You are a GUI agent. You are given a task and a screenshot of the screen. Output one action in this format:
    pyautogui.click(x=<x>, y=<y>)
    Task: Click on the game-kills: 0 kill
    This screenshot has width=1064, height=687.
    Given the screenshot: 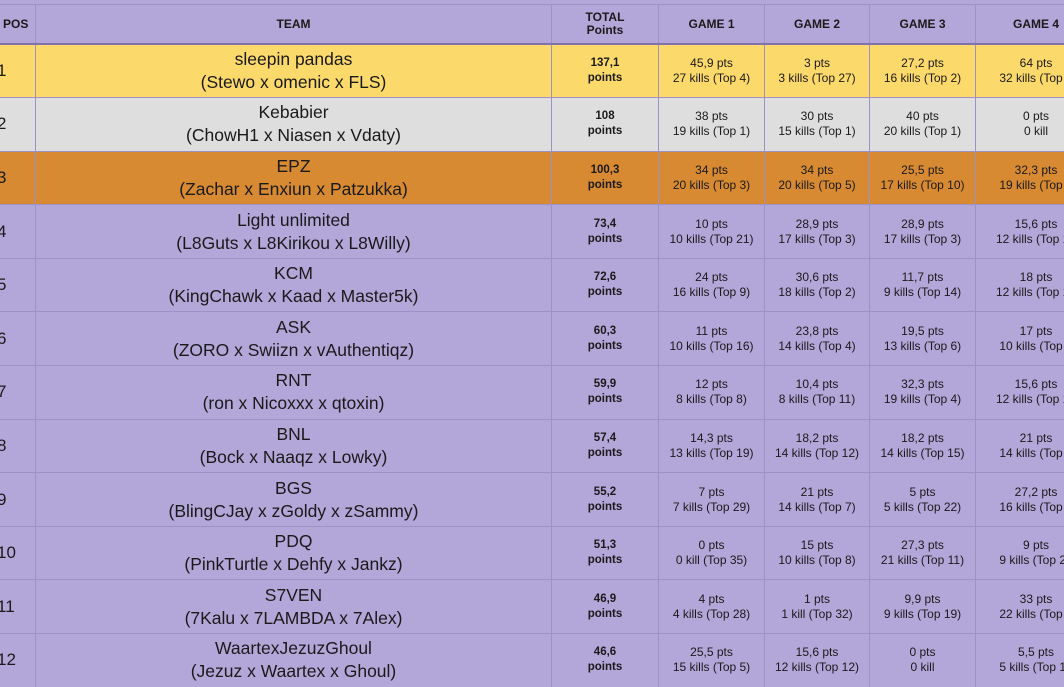 What is the action you would take?
    pyautogui.click(x=1035, y=131)
    